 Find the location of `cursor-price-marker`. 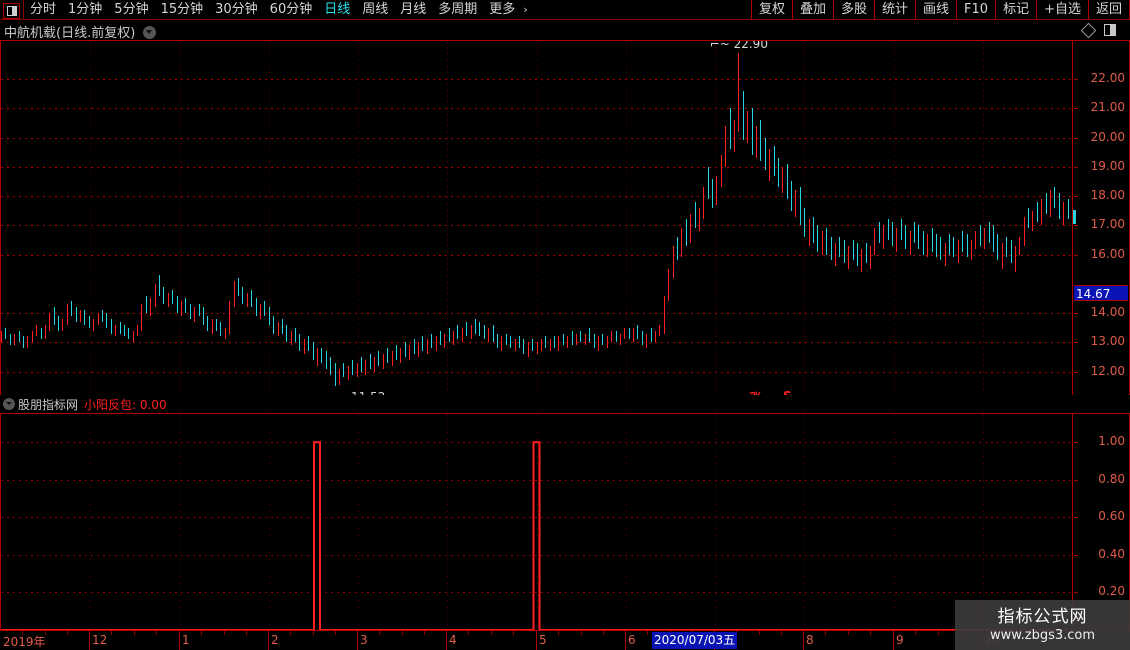

cursor-price-marker is located at coordinates (1074, 216).